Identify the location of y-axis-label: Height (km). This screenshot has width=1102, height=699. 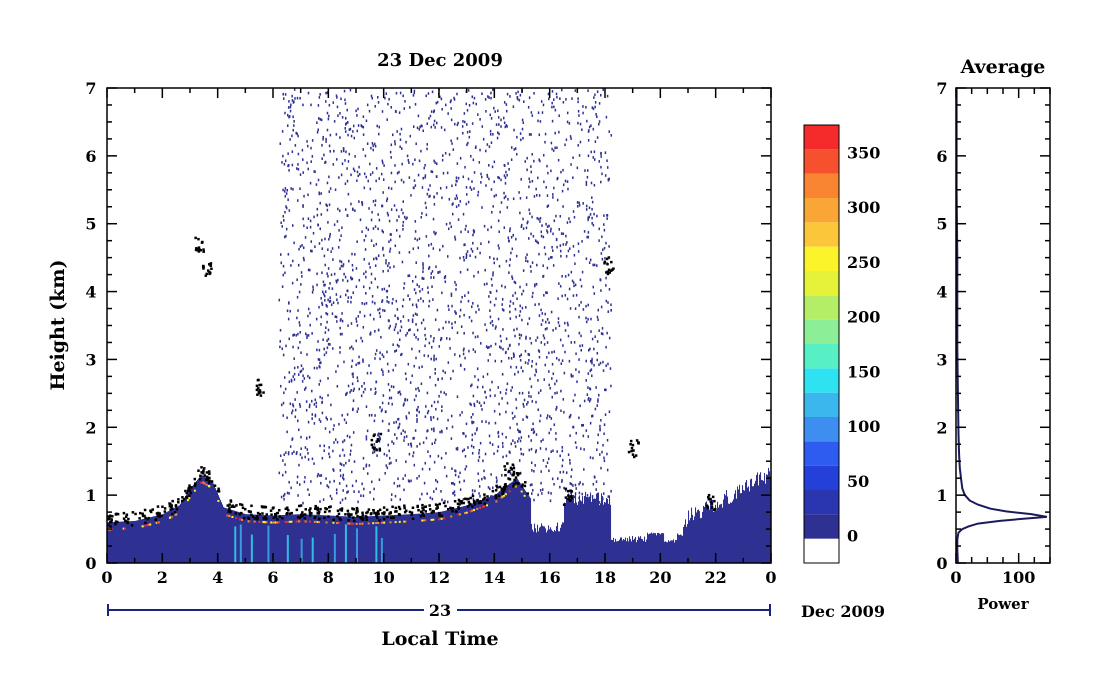
(58, 325).